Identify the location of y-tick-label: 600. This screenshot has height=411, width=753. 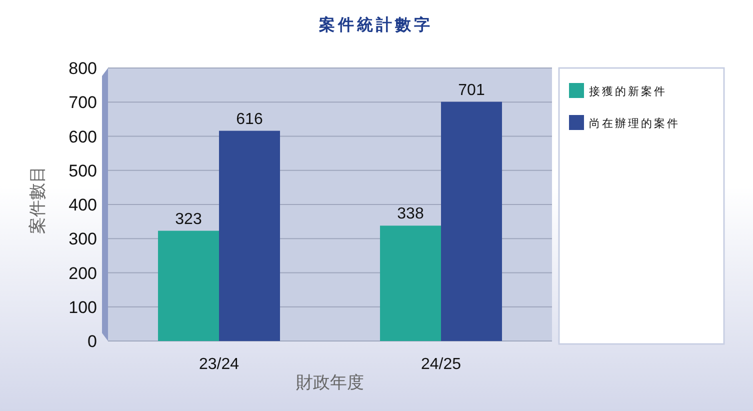
(82, 136).